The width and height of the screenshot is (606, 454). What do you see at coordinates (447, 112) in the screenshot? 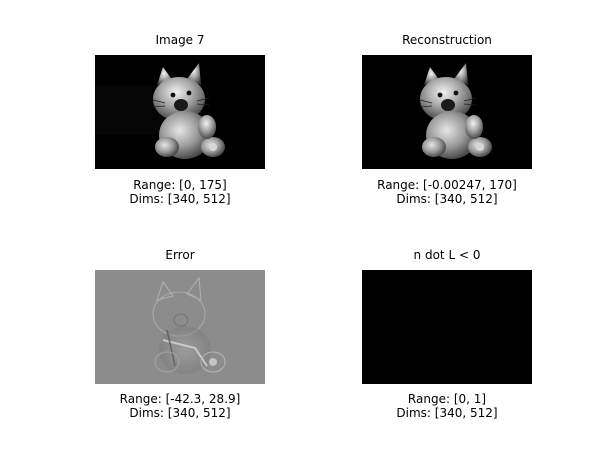
I see `cat-figurine-reconstruction` at bounding box center [447, 112].